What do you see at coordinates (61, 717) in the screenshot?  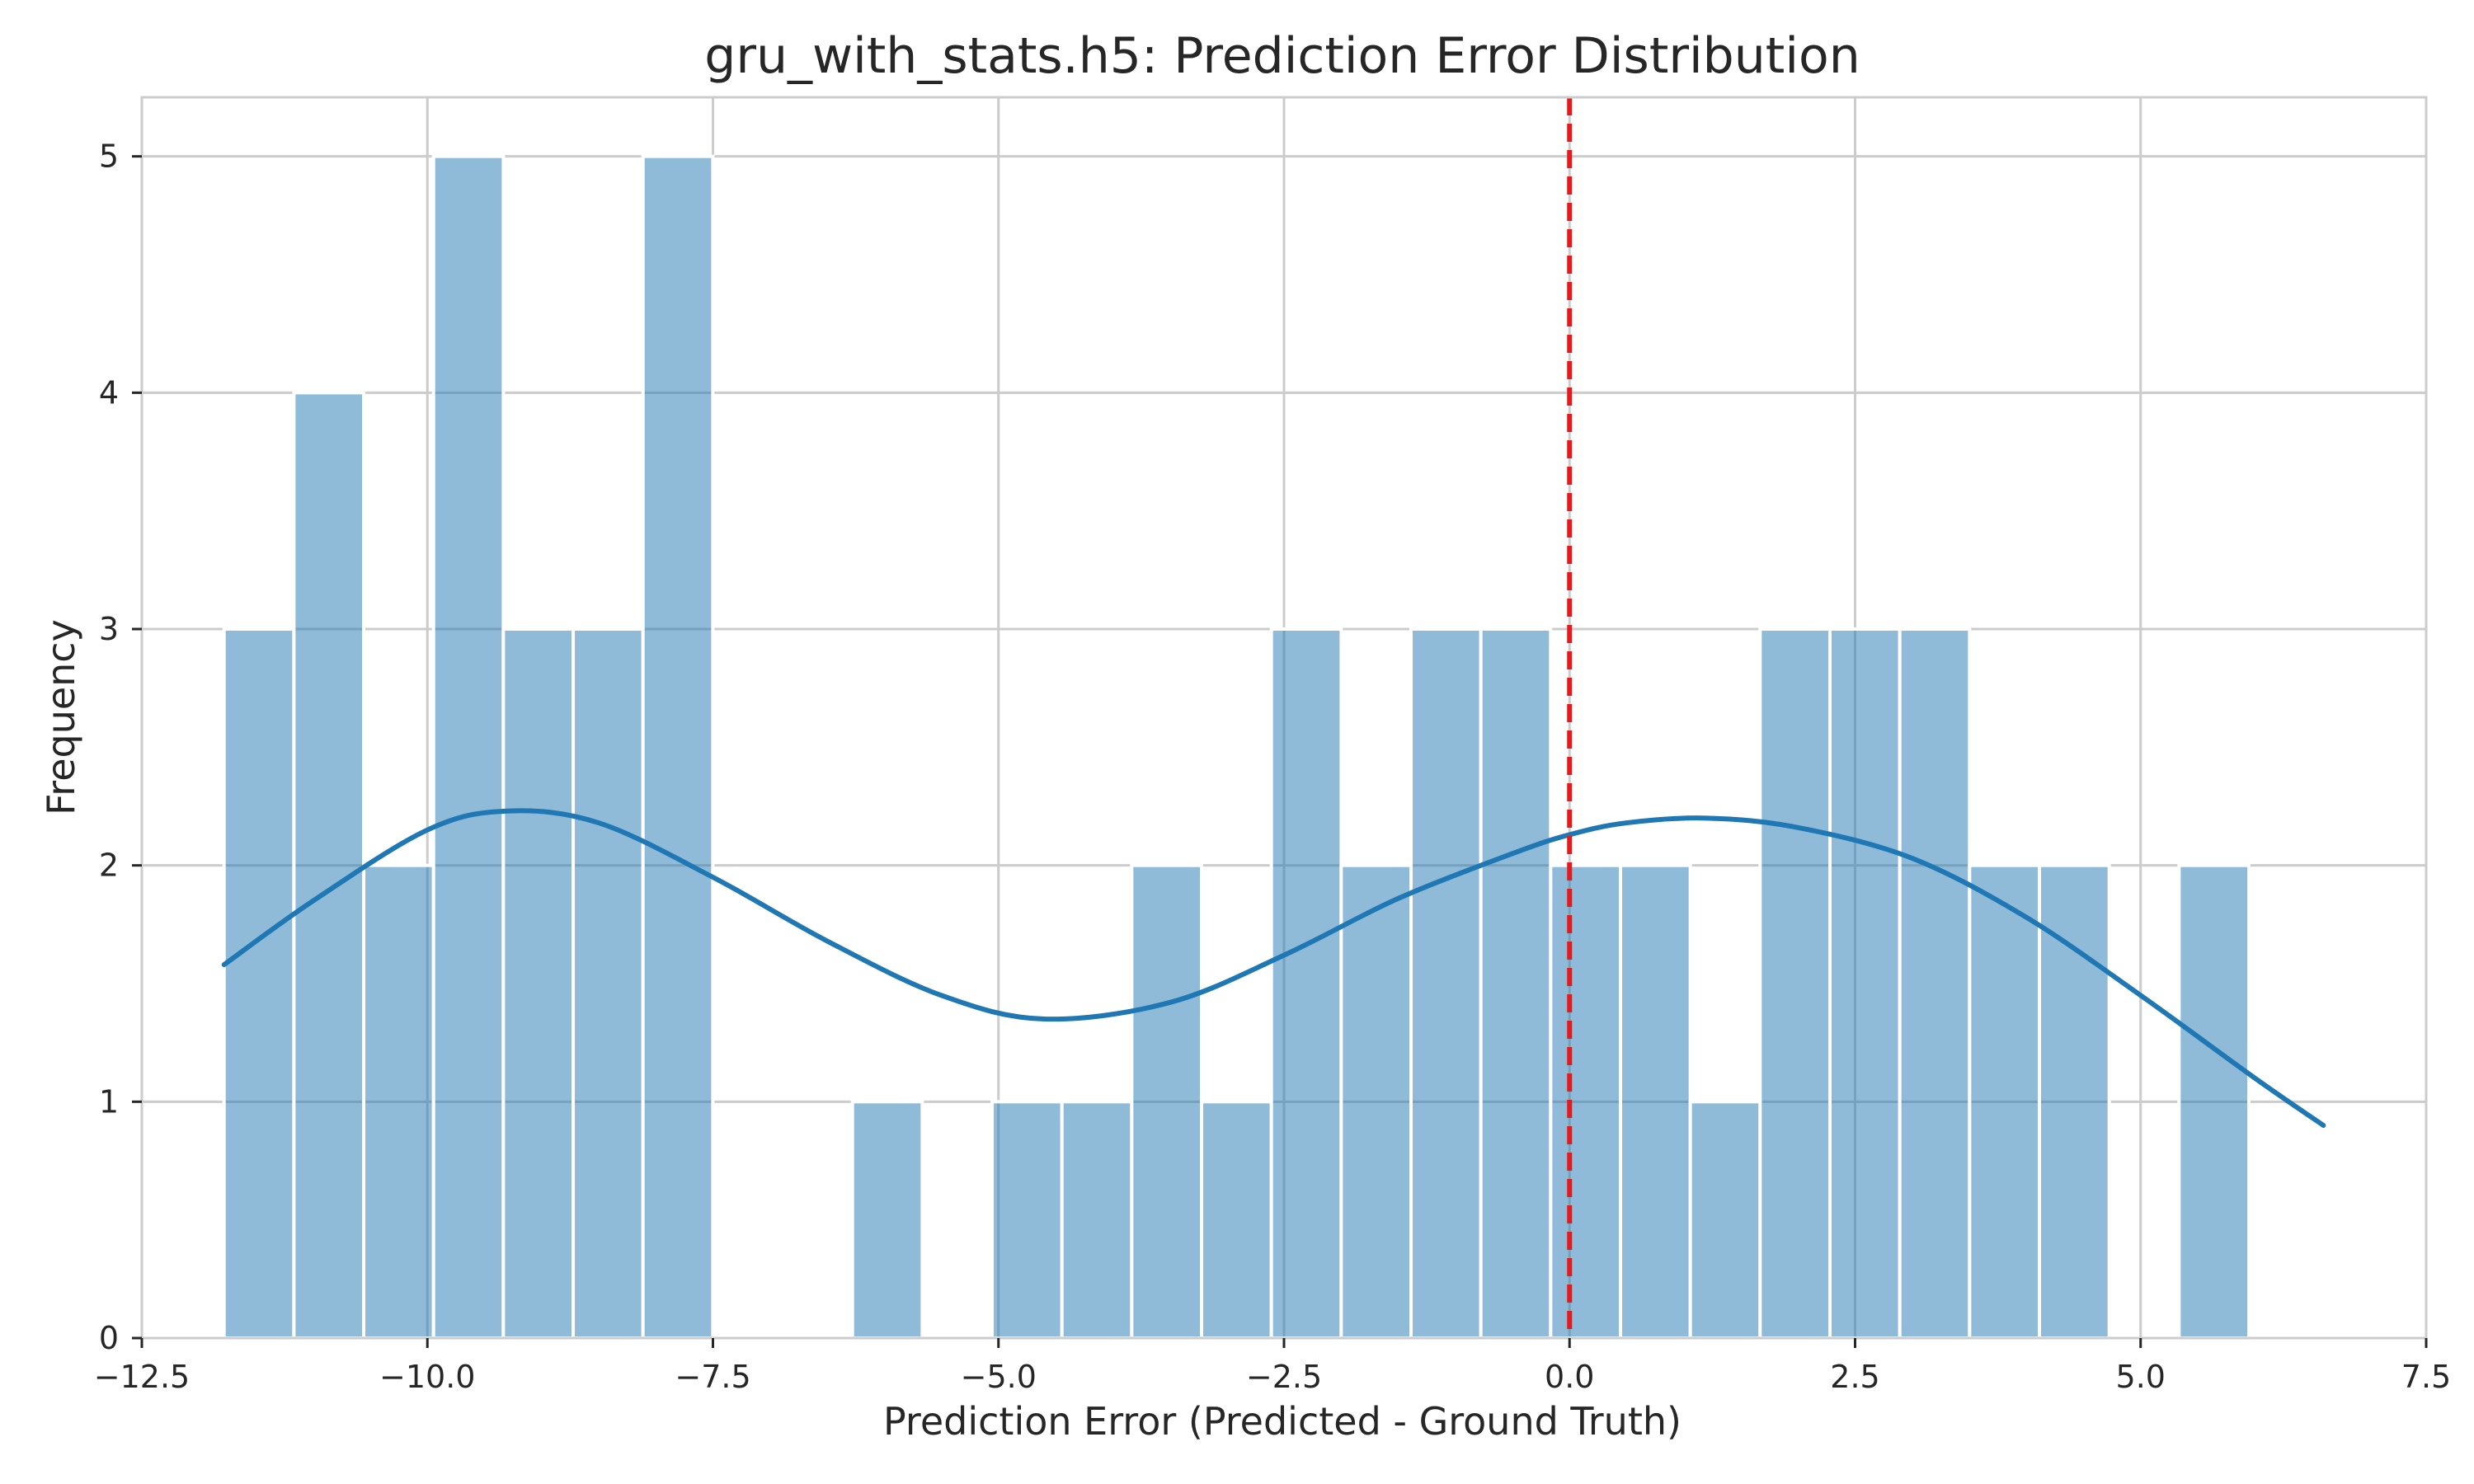 I see `y-axis-label: Frequency` at bounding box center [61, 717].